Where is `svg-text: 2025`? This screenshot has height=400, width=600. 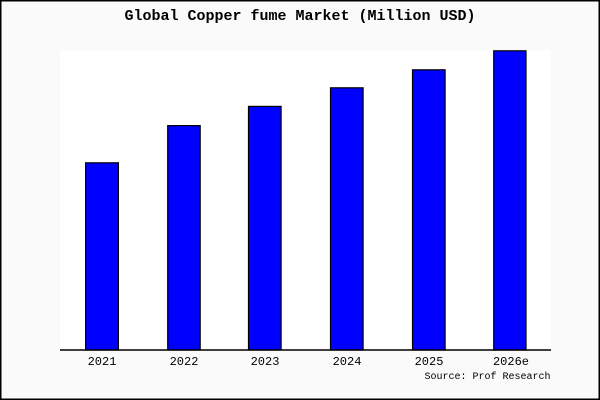
svg-text: 2025 is located at coordinates (429, 362).